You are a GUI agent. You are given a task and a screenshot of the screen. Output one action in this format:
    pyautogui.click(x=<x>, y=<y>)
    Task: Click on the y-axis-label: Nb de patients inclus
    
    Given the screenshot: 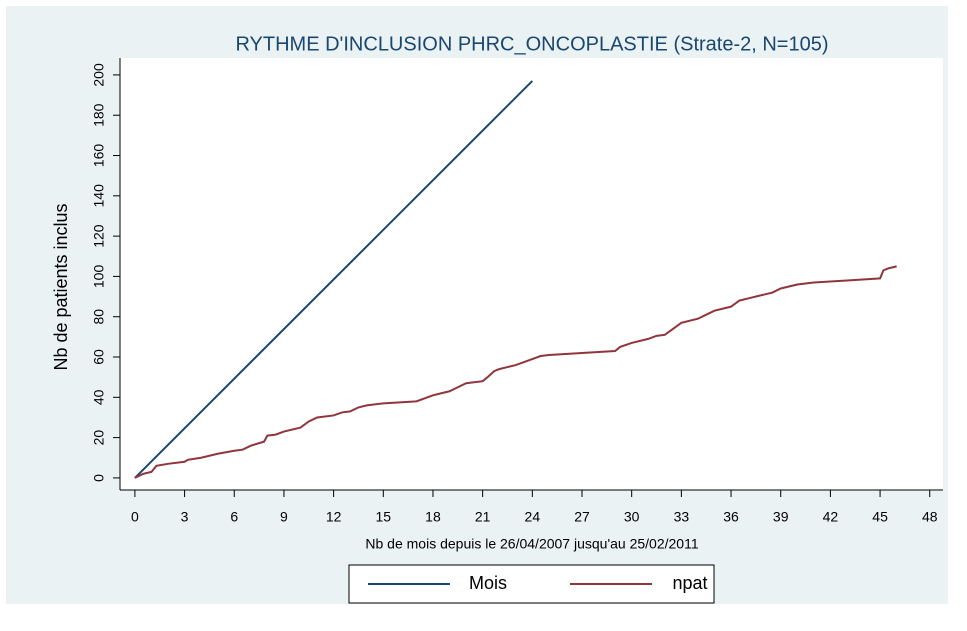 What is the action you would take?
    pyautogui.click(x=61, y=286)
    